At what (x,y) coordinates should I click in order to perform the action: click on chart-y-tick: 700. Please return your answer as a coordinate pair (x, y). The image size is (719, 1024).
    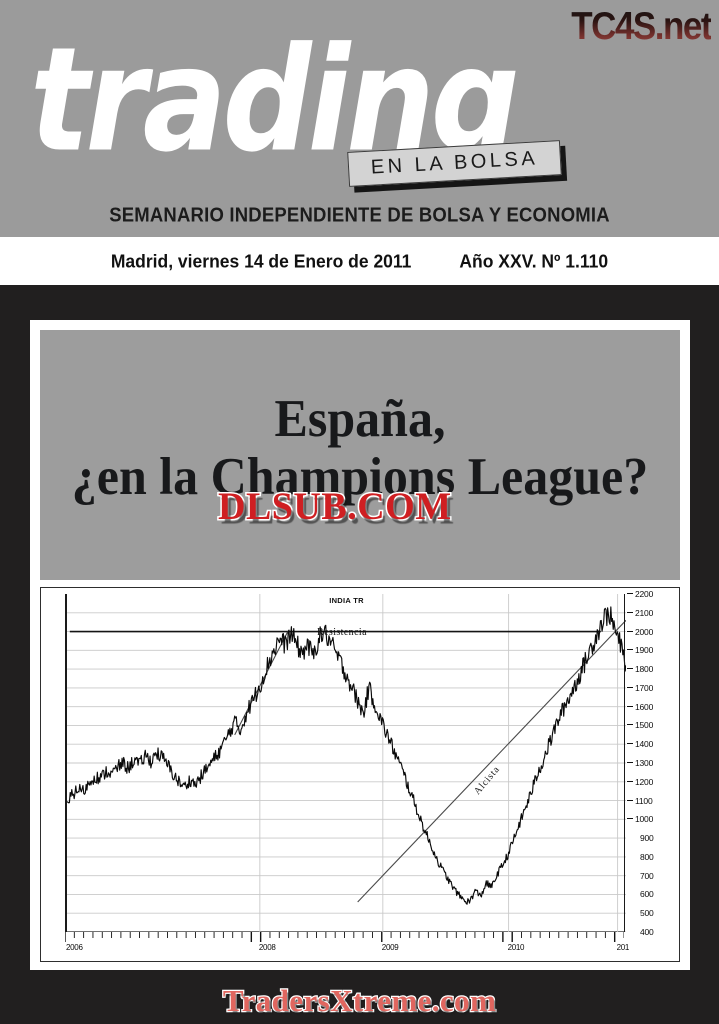
    Looking at the image, I should click on (640, 876).